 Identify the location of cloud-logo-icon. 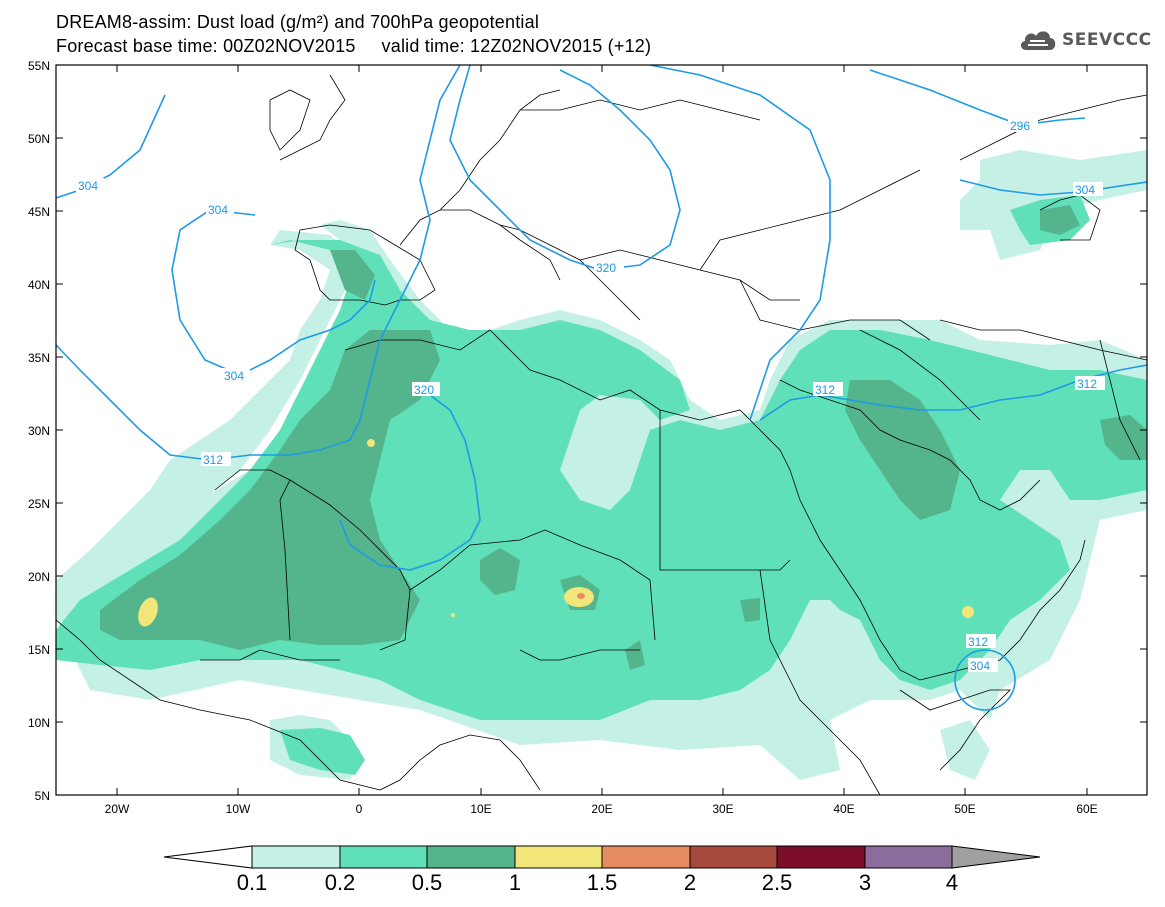
(1038, 40).